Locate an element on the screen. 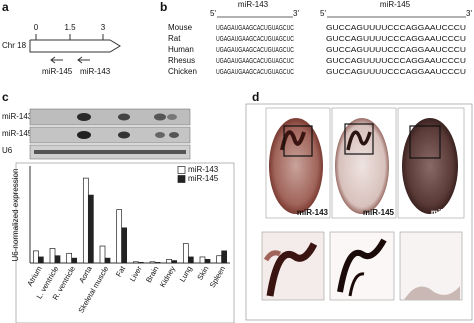 The height and width of the screenshot is (323, 474). column-header: miR-143 is located at coordinates (253, 4).